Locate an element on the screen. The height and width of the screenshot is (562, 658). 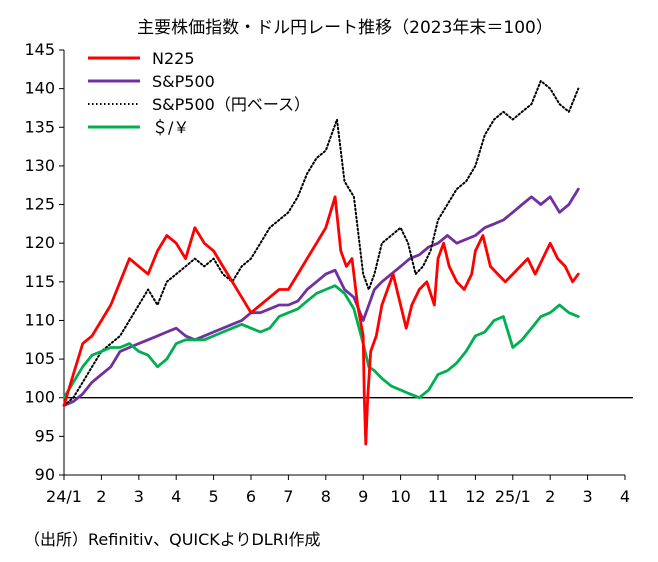
legend-label-usd-jpy: ＄/￥ is located at coordinates (170, 127).